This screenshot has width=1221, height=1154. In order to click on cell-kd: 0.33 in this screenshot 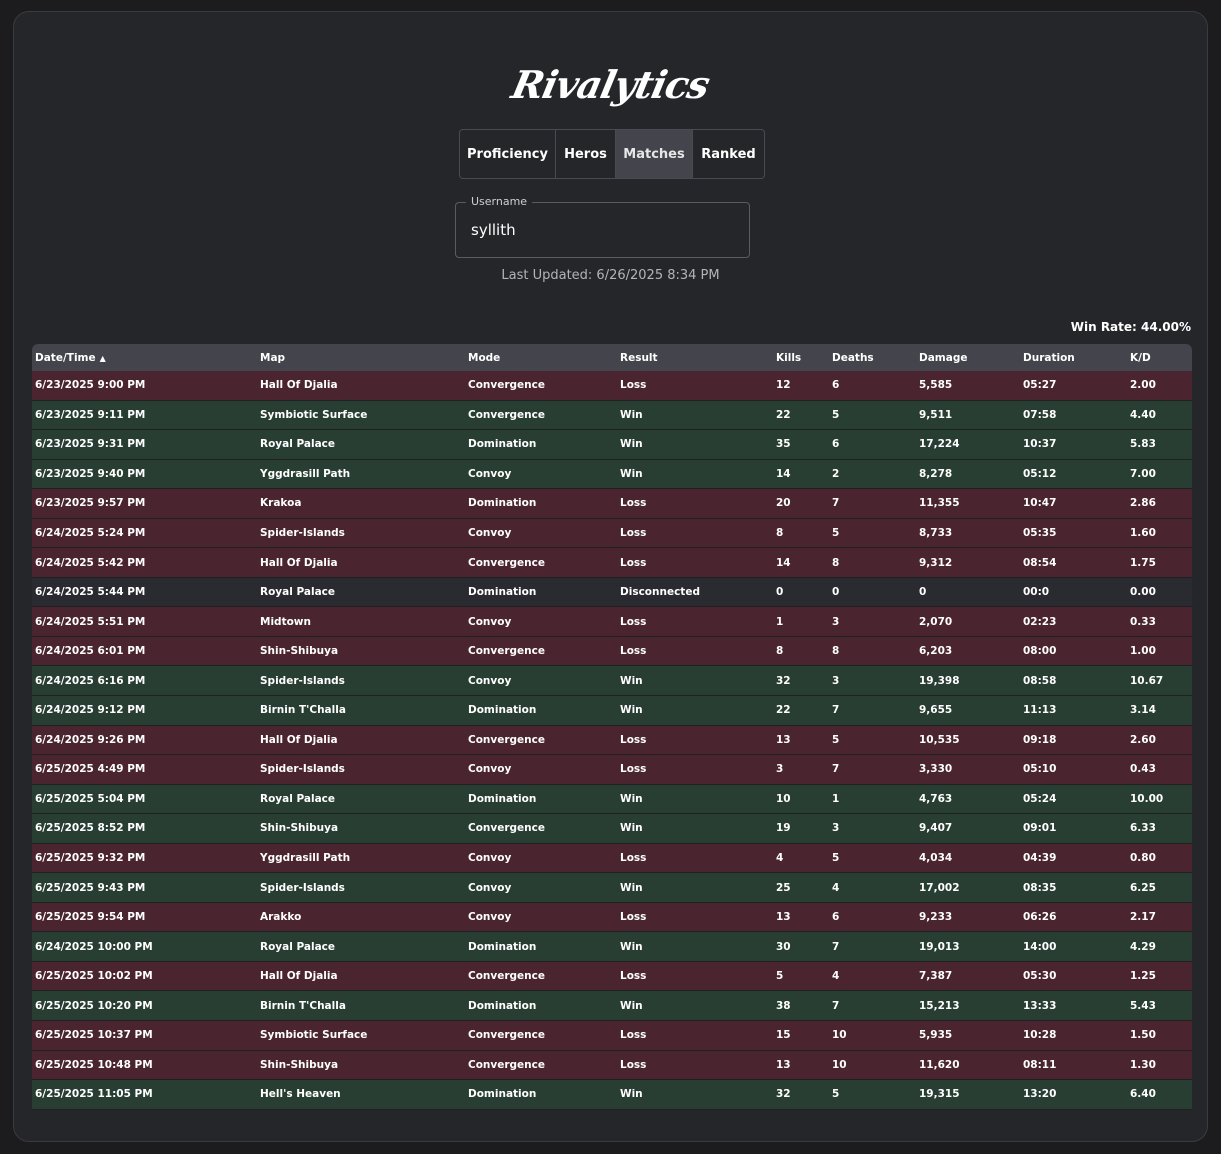, I will do `click(1143, 621)`.